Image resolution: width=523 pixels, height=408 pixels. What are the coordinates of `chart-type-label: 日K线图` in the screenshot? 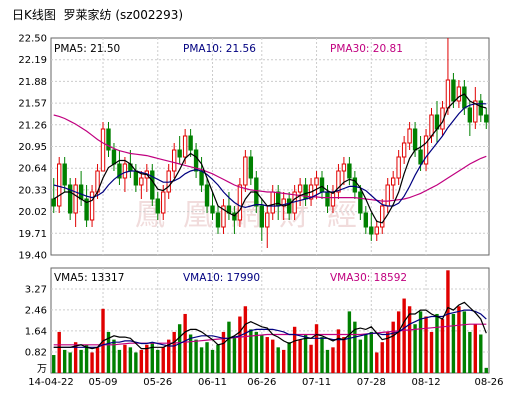 It's located at (34, 15).